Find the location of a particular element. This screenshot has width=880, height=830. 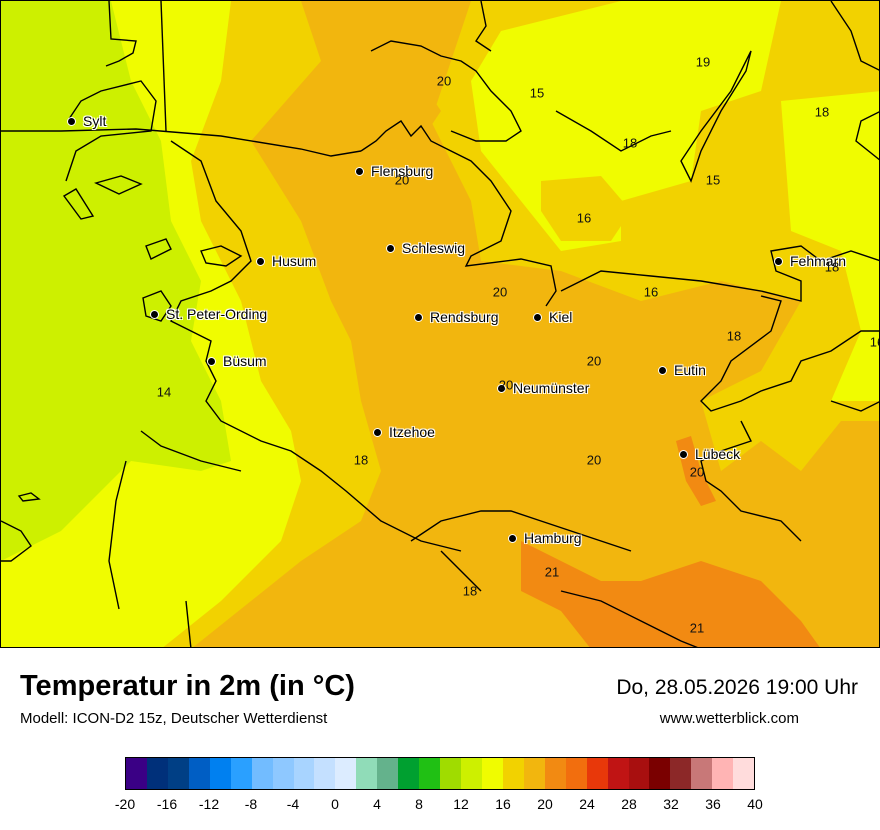

city-schleswig: Schleswig is located at coordinates (425, 248).